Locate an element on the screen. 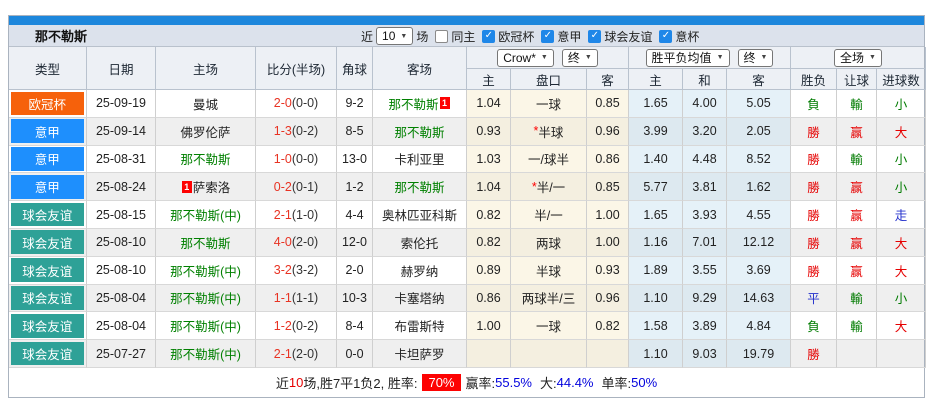 The width and height of the screenshot is (928, 420). ah-line-cell: * 半球 is located at coordinates (549, 131).